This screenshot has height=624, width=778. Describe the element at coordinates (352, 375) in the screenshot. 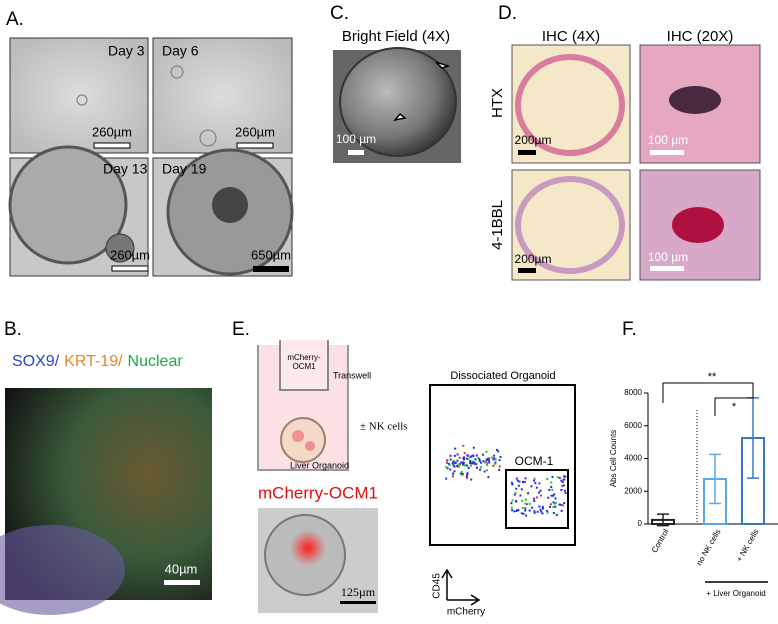

I see `diagram-label: Transwell` at that location.